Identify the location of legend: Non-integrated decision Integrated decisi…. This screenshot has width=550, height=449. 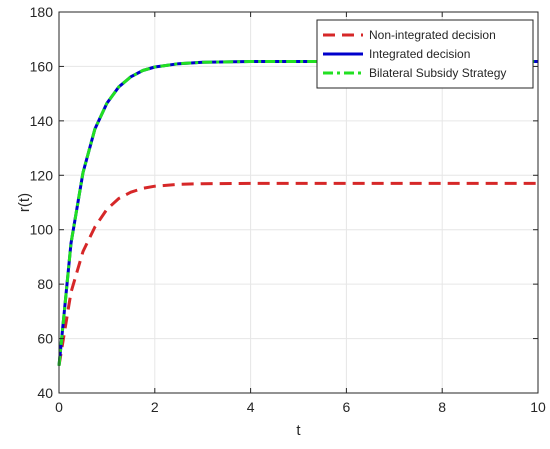
(425, 54).